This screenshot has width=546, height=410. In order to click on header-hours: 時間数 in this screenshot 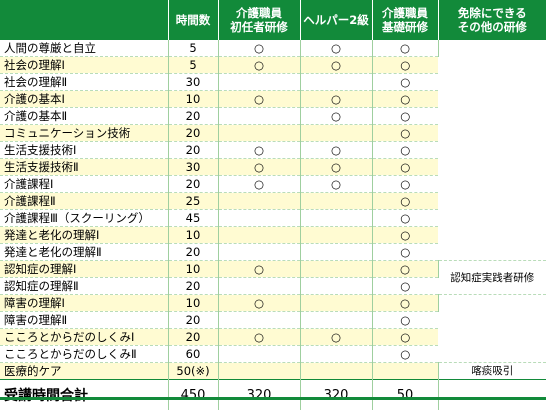, I will do `click(193, 20)`.